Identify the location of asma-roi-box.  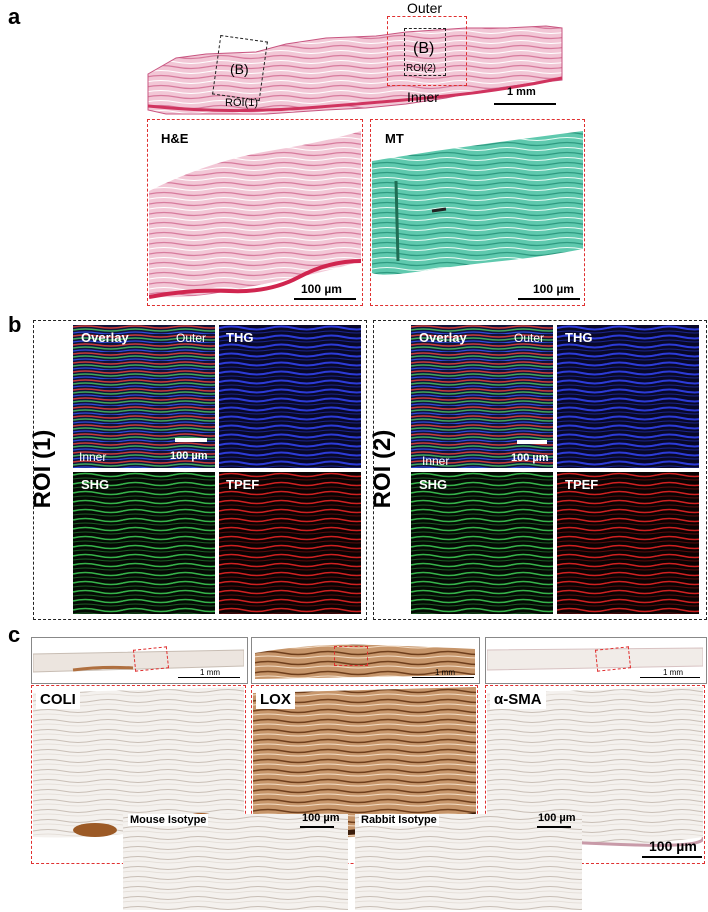
(613, 659).